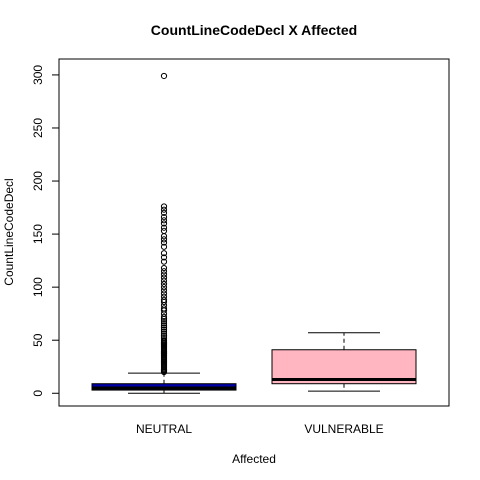 Image resolution: width=480 pixels, height=480 pixels. Describe the element at coordinates (38, 287) in the screenshot. I see `y-tick-label: 100` at that location.